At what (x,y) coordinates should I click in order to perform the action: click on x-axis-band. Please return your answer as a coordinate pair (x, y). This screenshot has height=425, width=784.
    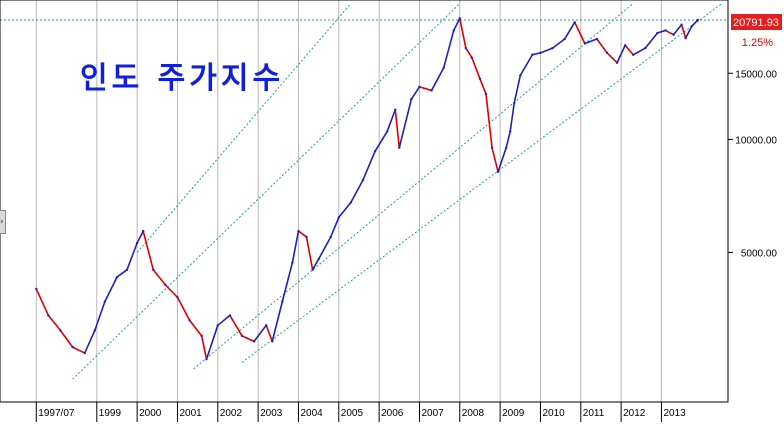
    Looking at the image, I should click on (364, 413).